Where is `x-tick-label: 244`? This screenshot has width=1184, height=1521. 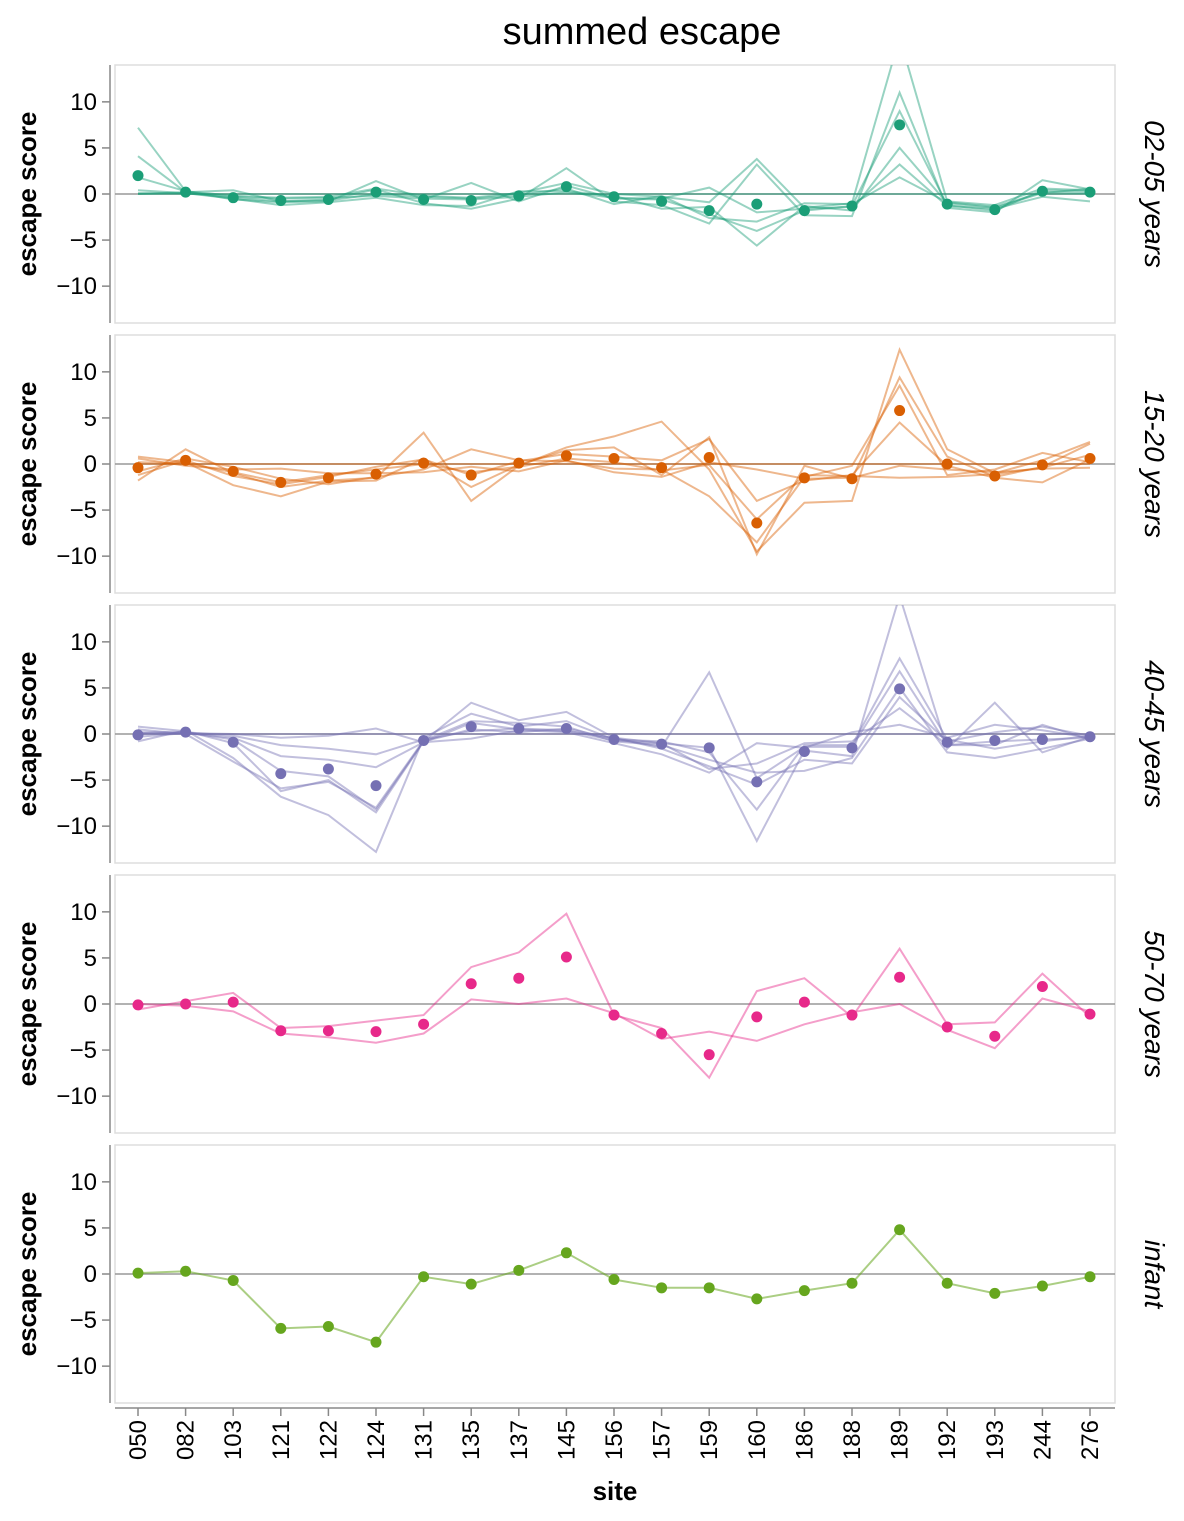
x-tick-label: 244 is located at coordinates (1042, 1440).